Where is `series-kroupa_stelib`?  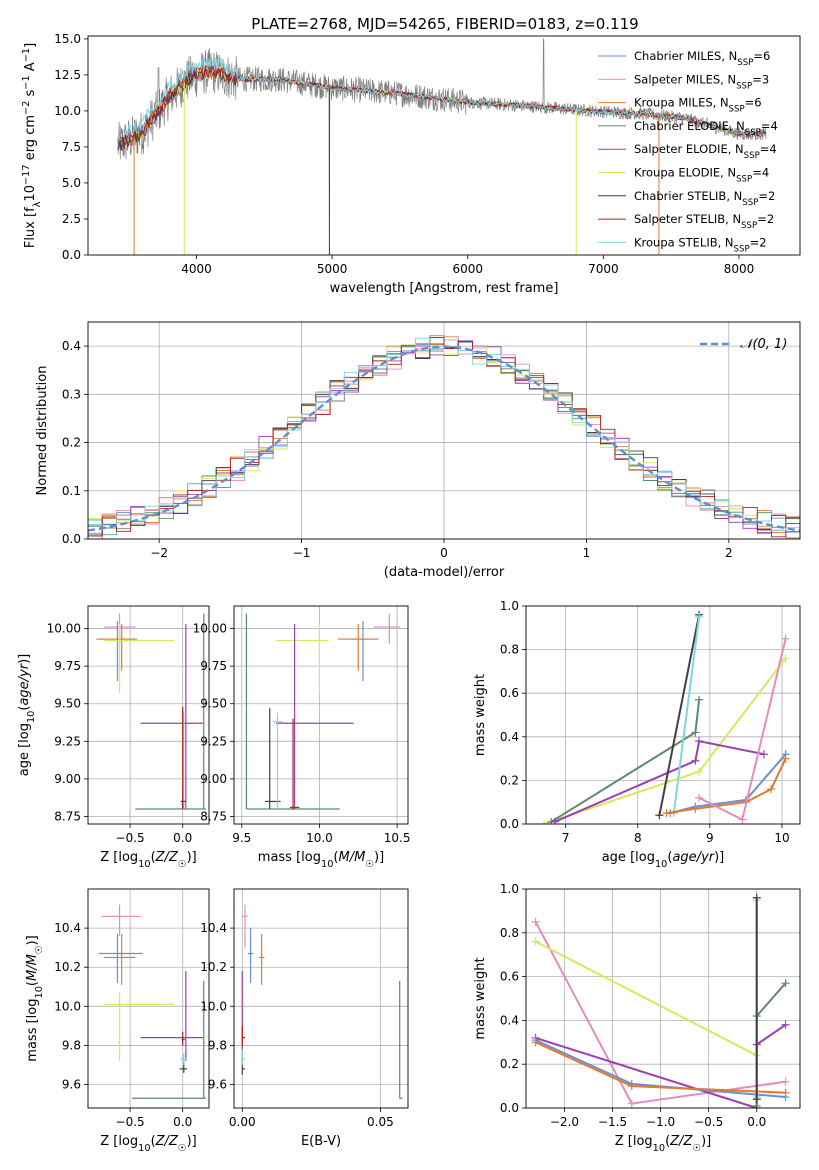 series-kroupa_stelib is located at coordinates (686, 715).